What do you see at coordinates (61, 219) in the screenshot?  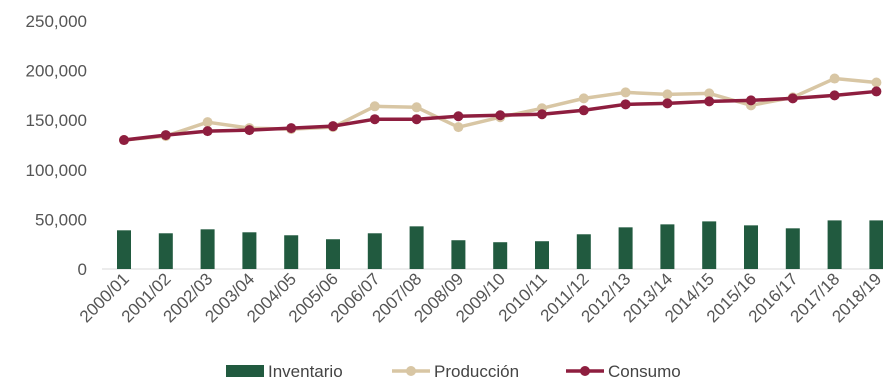 I see `y-tick-label: 50,000` at bounding box center [61, 219].